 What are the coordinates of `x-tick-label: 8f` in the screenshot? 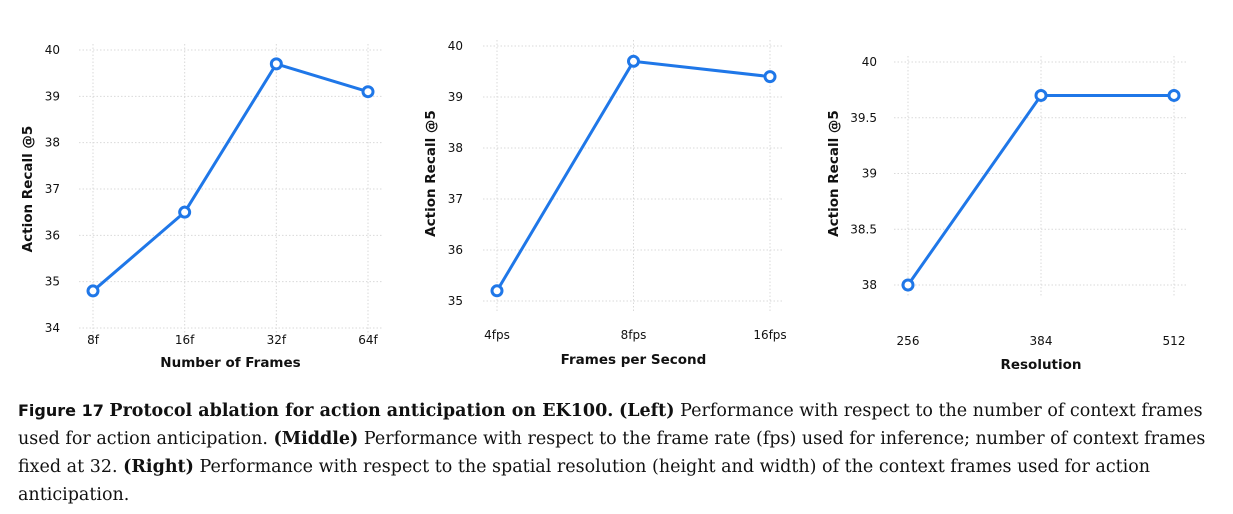 It's located at (93, 340).